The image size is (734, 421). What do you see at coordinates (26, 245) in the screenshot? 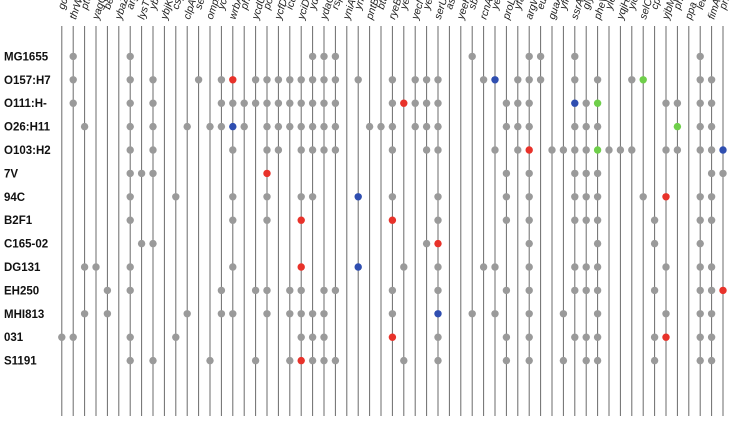
I see `strain-label: C165-02` at bounding box center [26, 245].